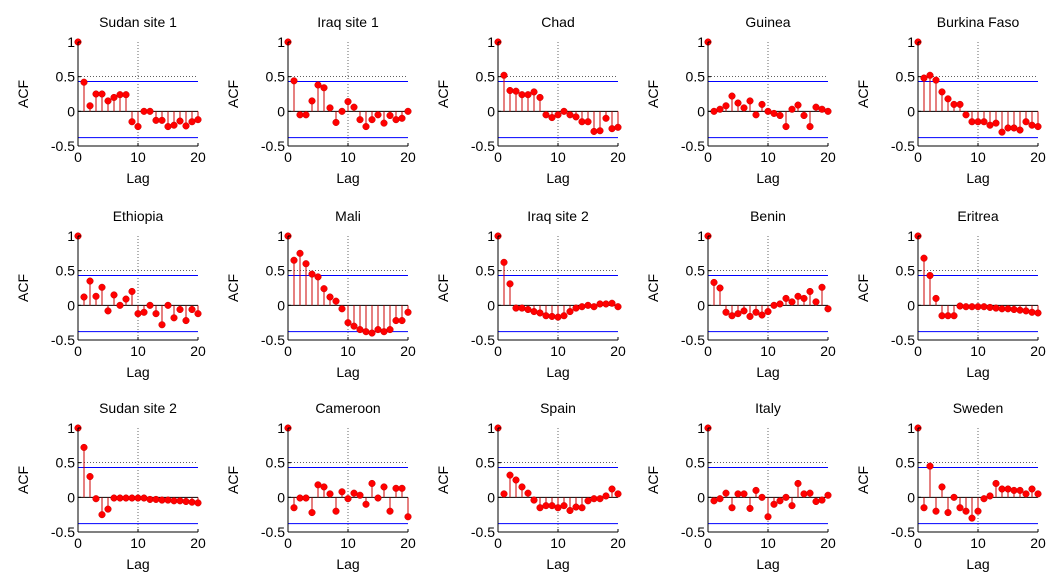 Image resolution: width=1050 pixels, height=584 pixels. What do you see at coordinates (768, 408) in the screenshot?
I see `chart-title: Italy` at bounding box center [768, 408].